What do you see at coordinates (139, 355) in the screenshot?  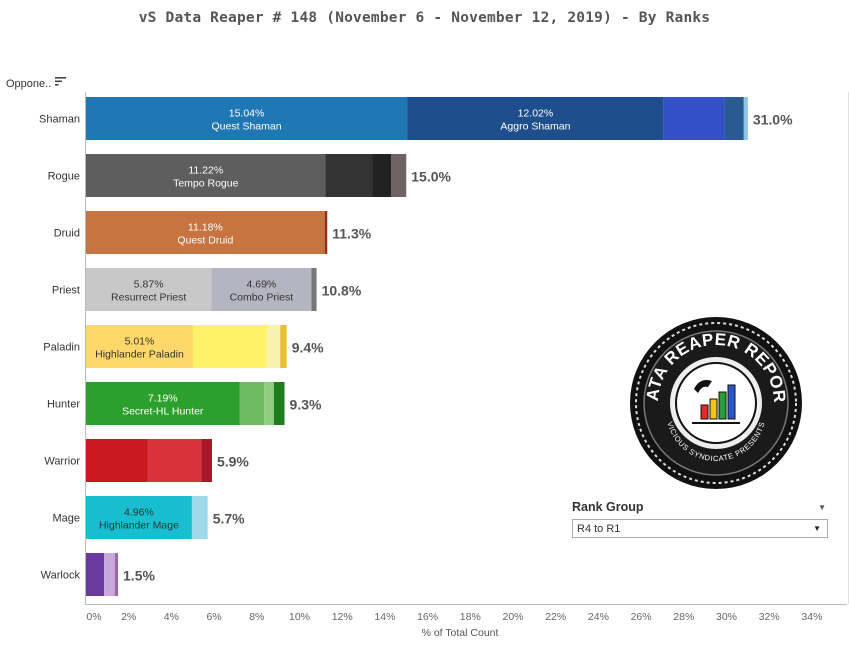 I see `bar-paladin-name-label-1: Highlander Paladin` at bounding box center [139, 355].